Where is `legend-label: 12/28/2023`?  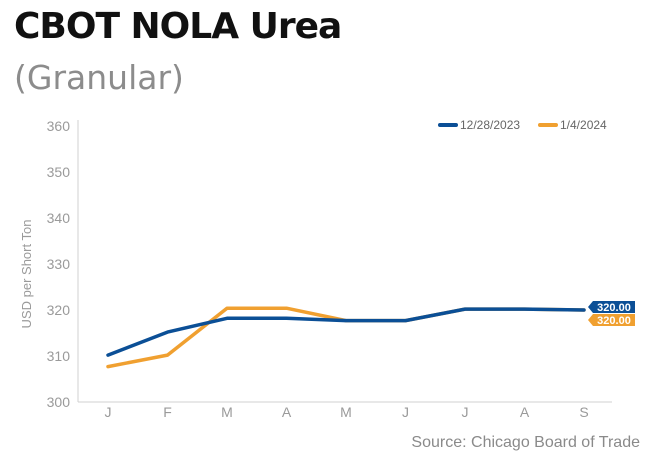 legend-label: 12/28/2023 is located at coordinates (490, 125).